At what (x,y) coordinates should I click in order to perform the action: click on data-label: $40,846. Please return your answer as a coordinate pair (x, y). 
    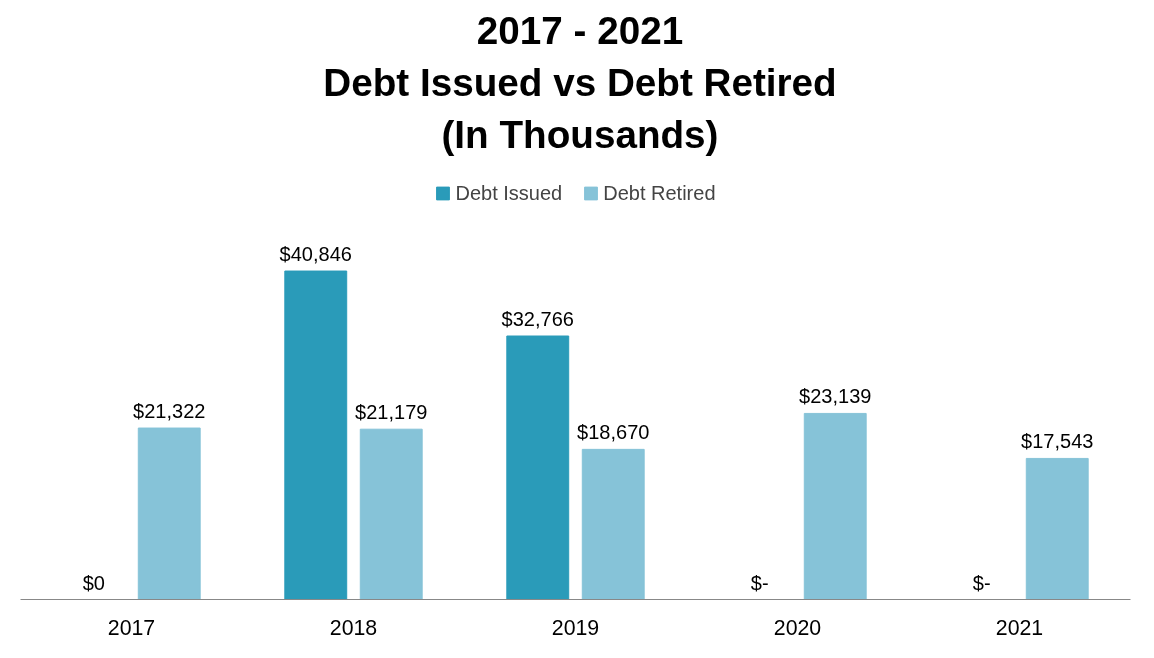
    Looking at the image, I should click on (315, 253).